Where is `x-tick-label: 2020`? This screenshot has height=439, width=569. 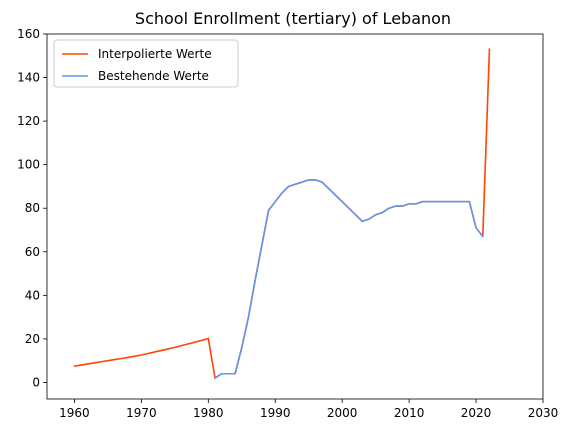 x-tick-label: 2020 is located at coordinates (476, 413).